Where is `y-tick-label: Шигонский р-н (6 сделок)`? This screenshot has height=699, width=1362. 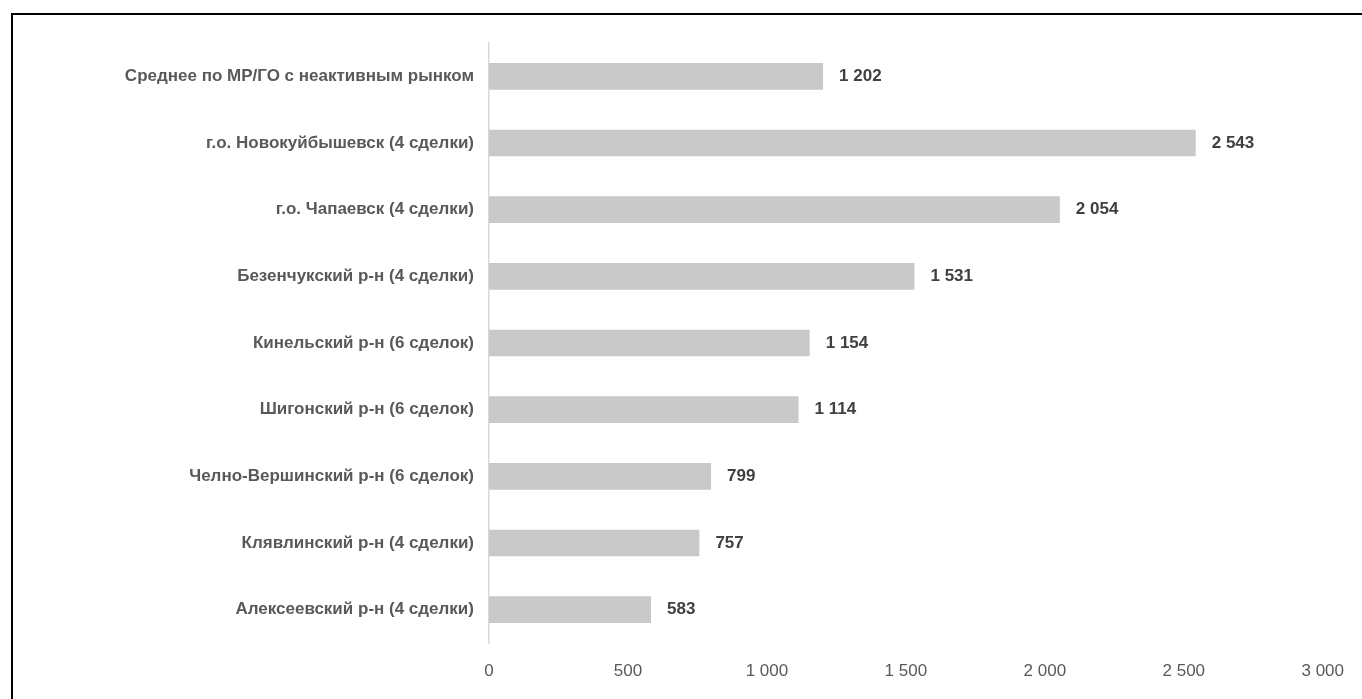 y-tick-label: Шигонский р-н (6 сделок) is located at coordinates (366, 409).